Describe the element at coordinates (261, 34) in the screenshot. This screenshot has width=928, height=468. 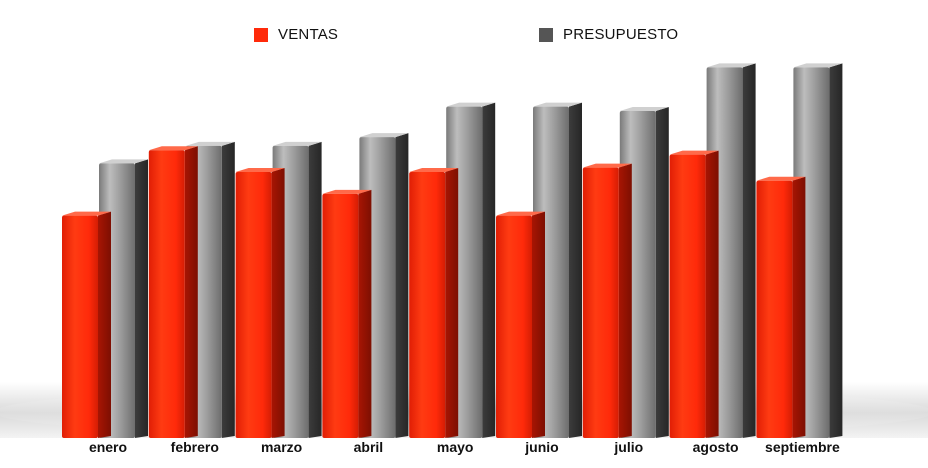
I see `legend-swatch-ventas` at that location.